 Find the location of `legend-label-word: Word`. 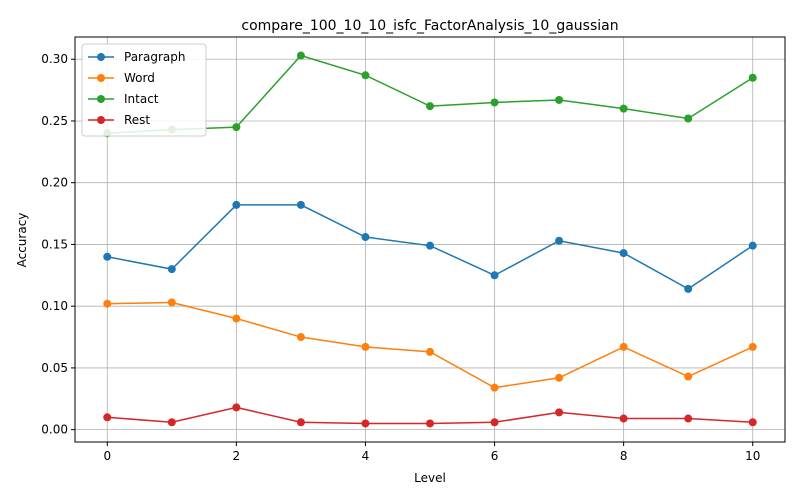

legend-label-word: Word is located at coordinates (139, 78).